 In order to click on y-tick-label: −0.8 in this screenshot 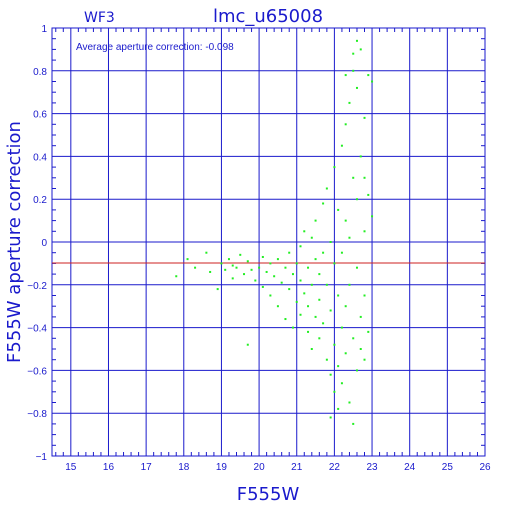, I will do `click(37, 414)`.